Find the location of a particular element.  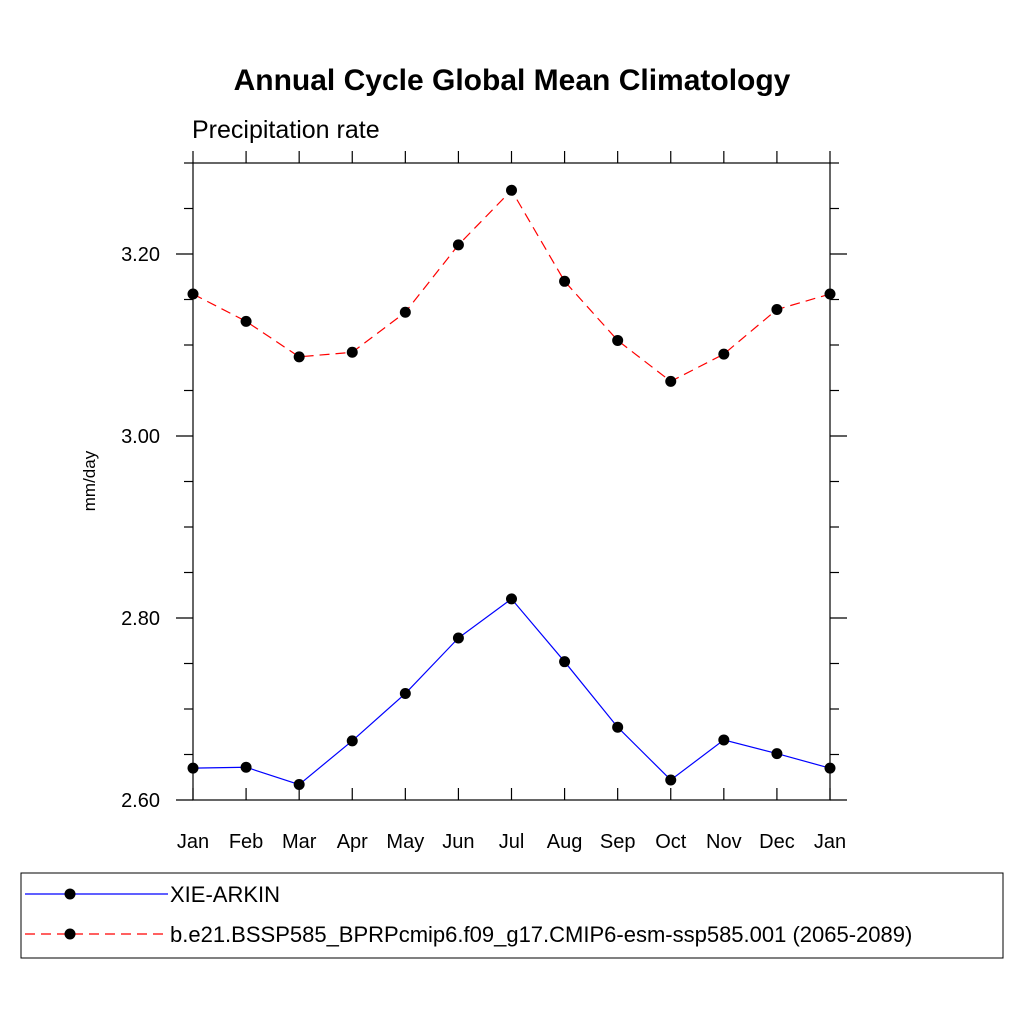

x-tick-label: Jun is located at coordinates (458, 842).